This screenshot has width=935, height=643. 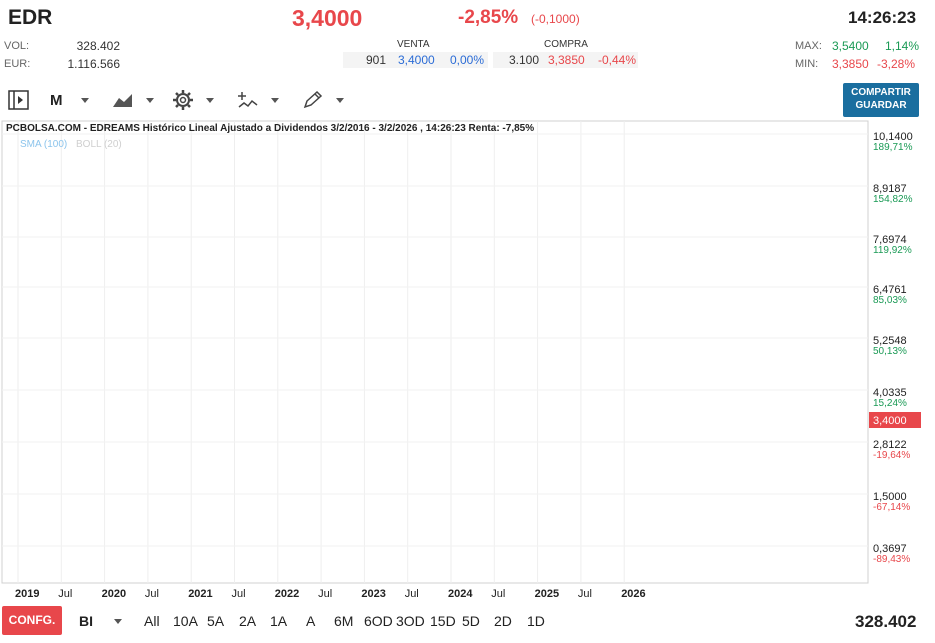 I want to click on y-tick-price: 10,1400, so click(x=893, y=137).